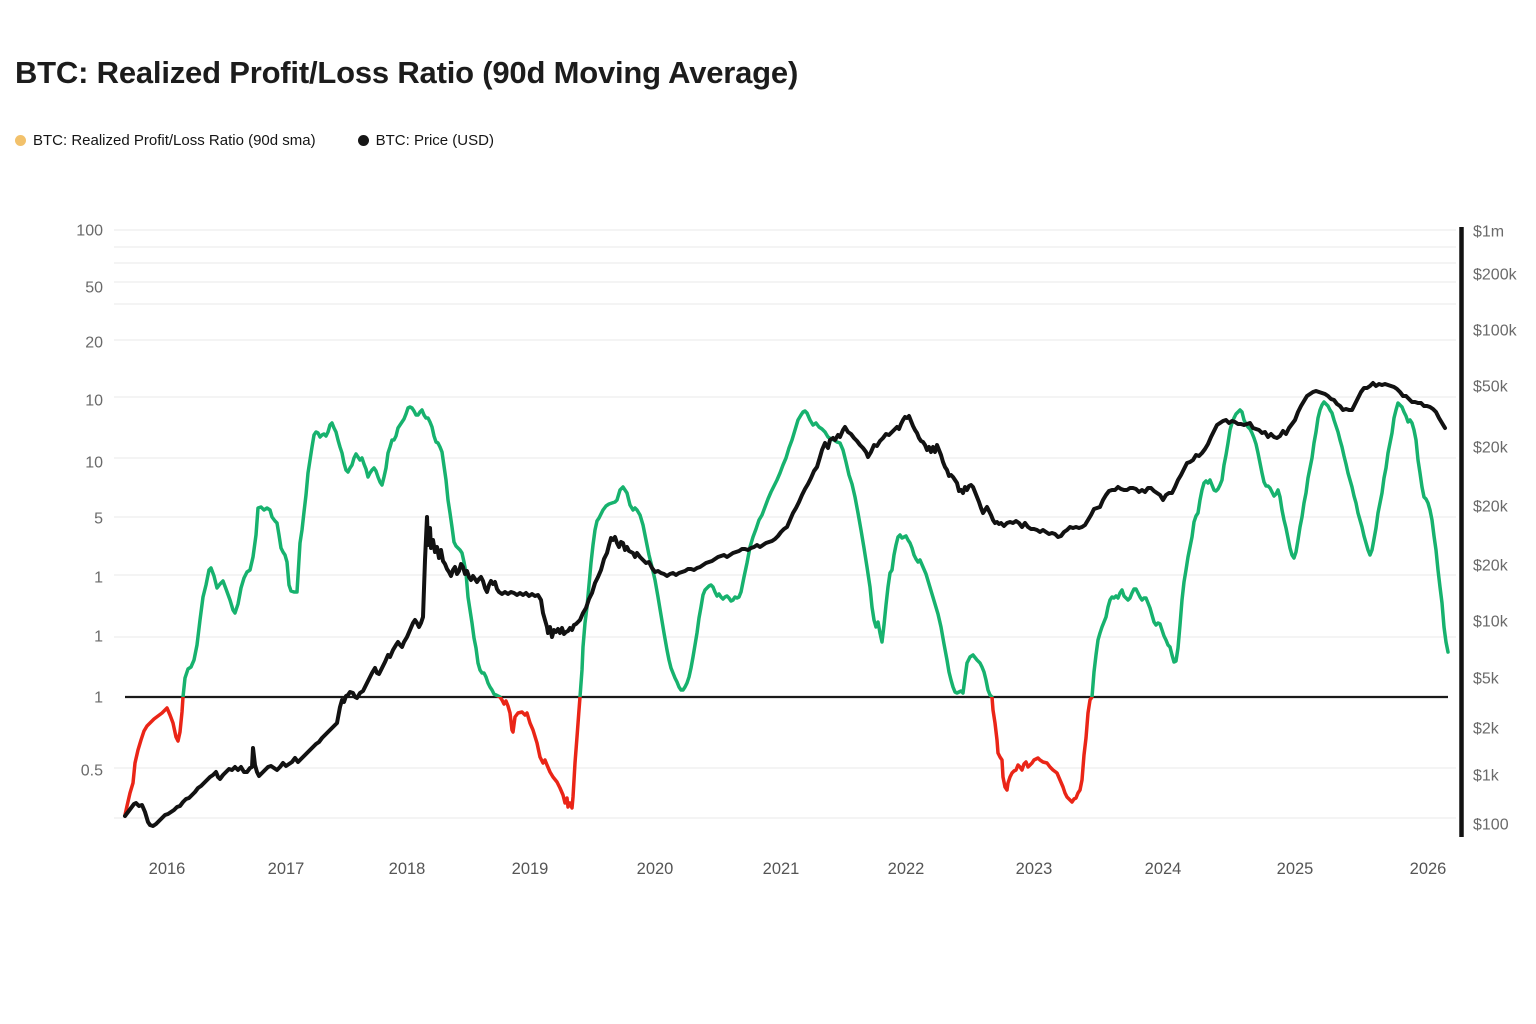  What do you see at coordinates (98, 519) in the screenshot?
I see `y-left-tick-label: 5` at bounding box center [98, 519].